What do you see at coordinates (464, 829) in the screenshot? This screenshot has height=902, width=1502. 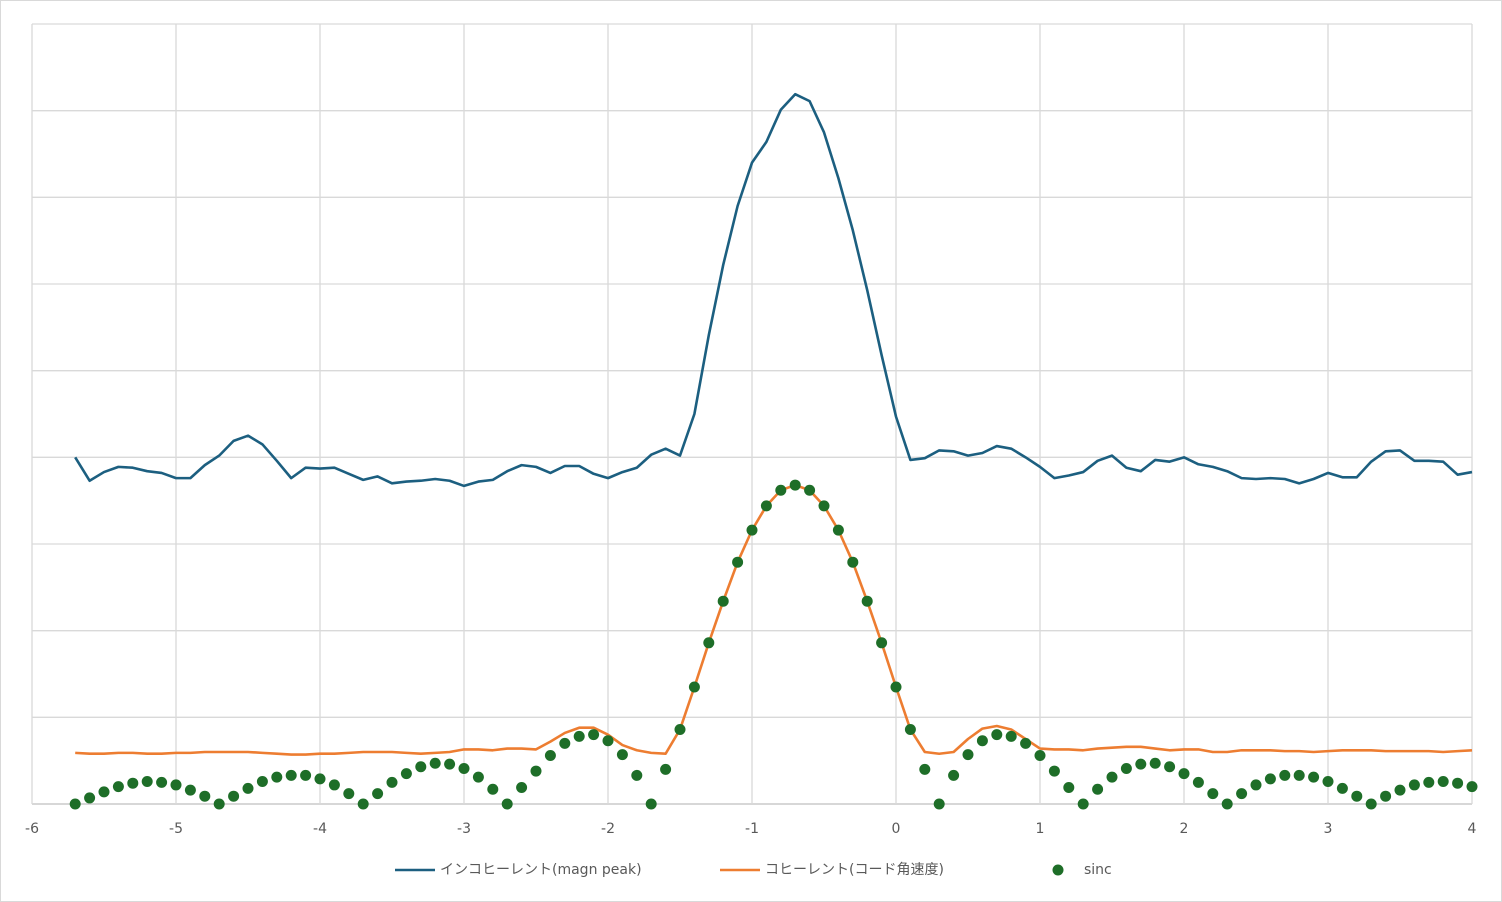 I see `x-tick-label: -3` at bounding box center [464, 829].